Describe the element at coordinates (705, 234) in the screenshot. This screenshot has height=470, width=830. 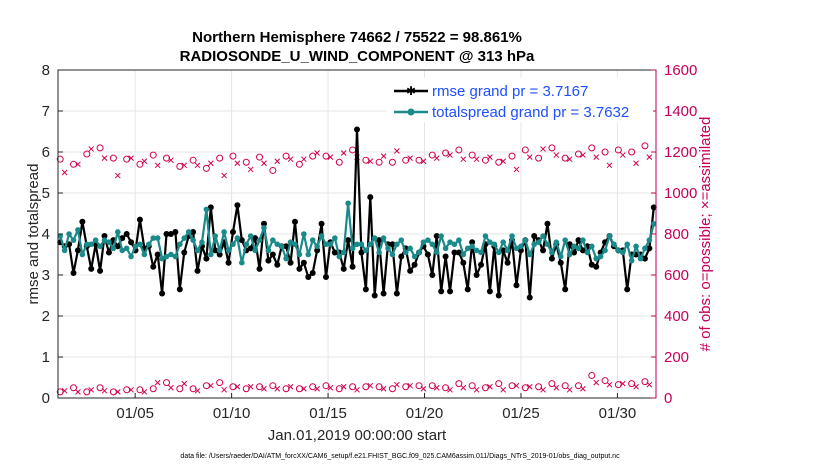
I see `y-axis-label-right: # of obs: o=possible; ×=assimilated` at that location.